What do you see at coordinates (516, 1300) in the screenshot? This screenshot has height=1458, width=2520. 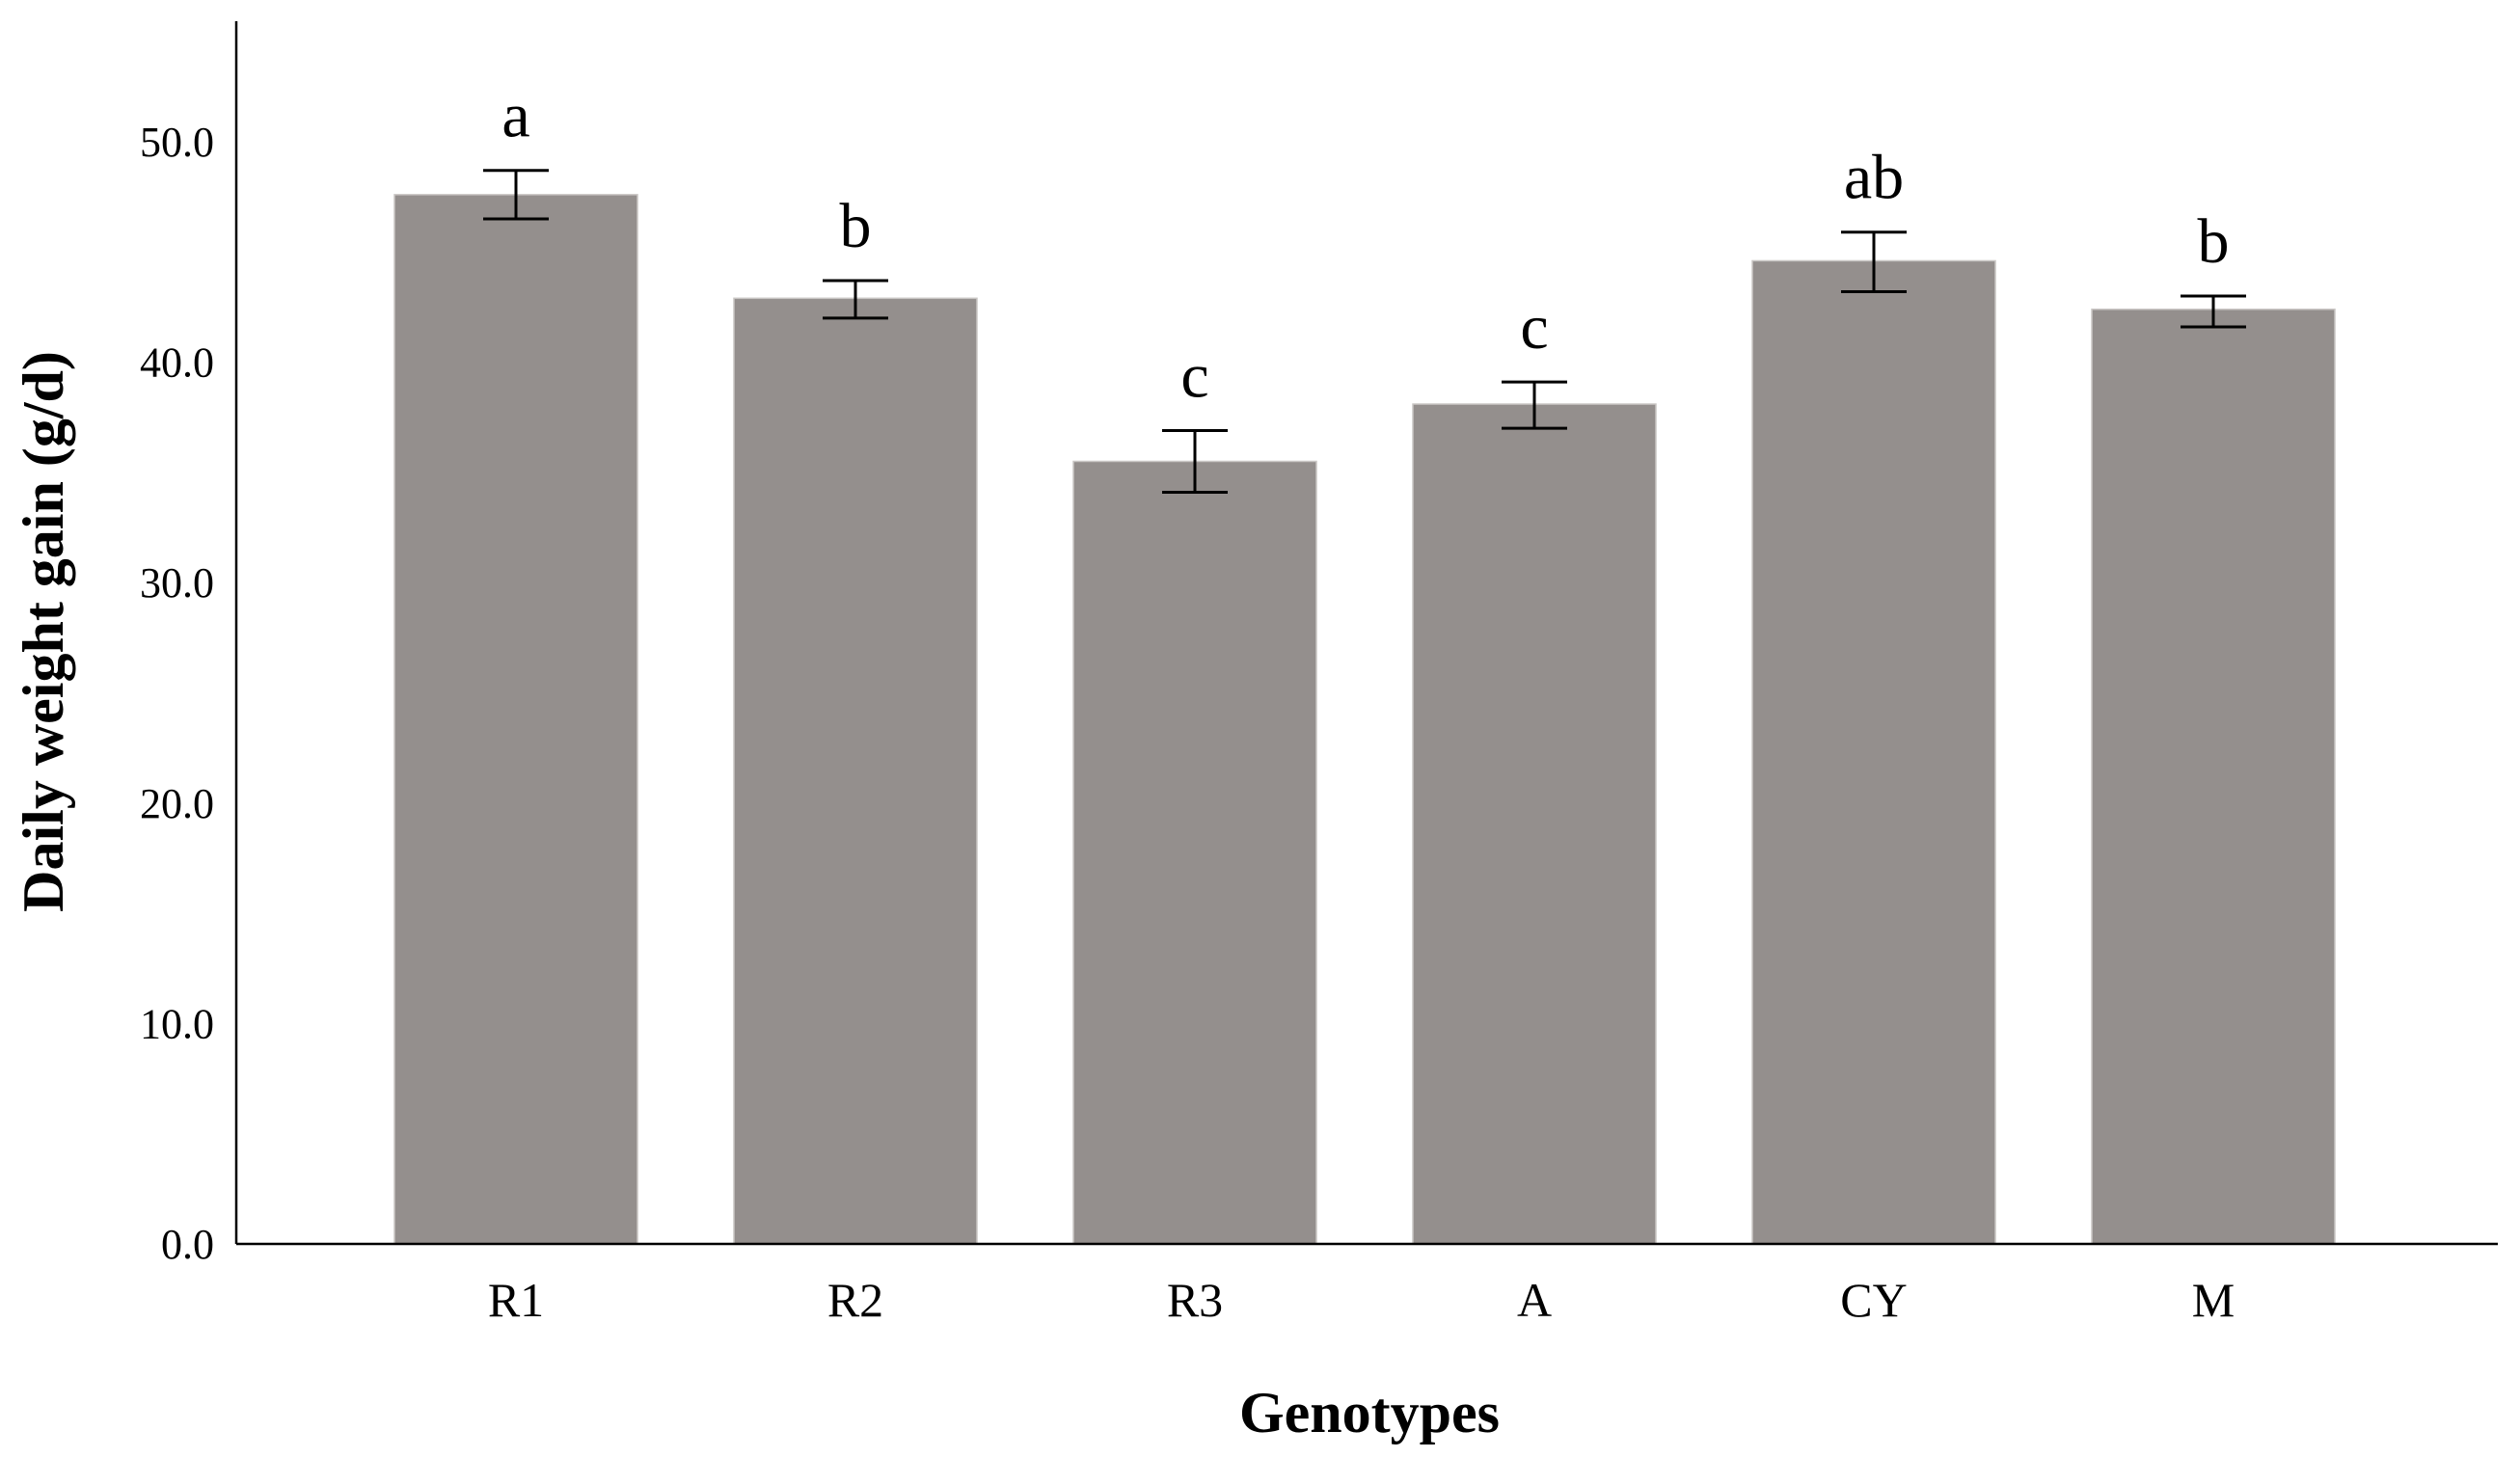 I see `x-tick-label: R1` at bounding box center [516, 1300].